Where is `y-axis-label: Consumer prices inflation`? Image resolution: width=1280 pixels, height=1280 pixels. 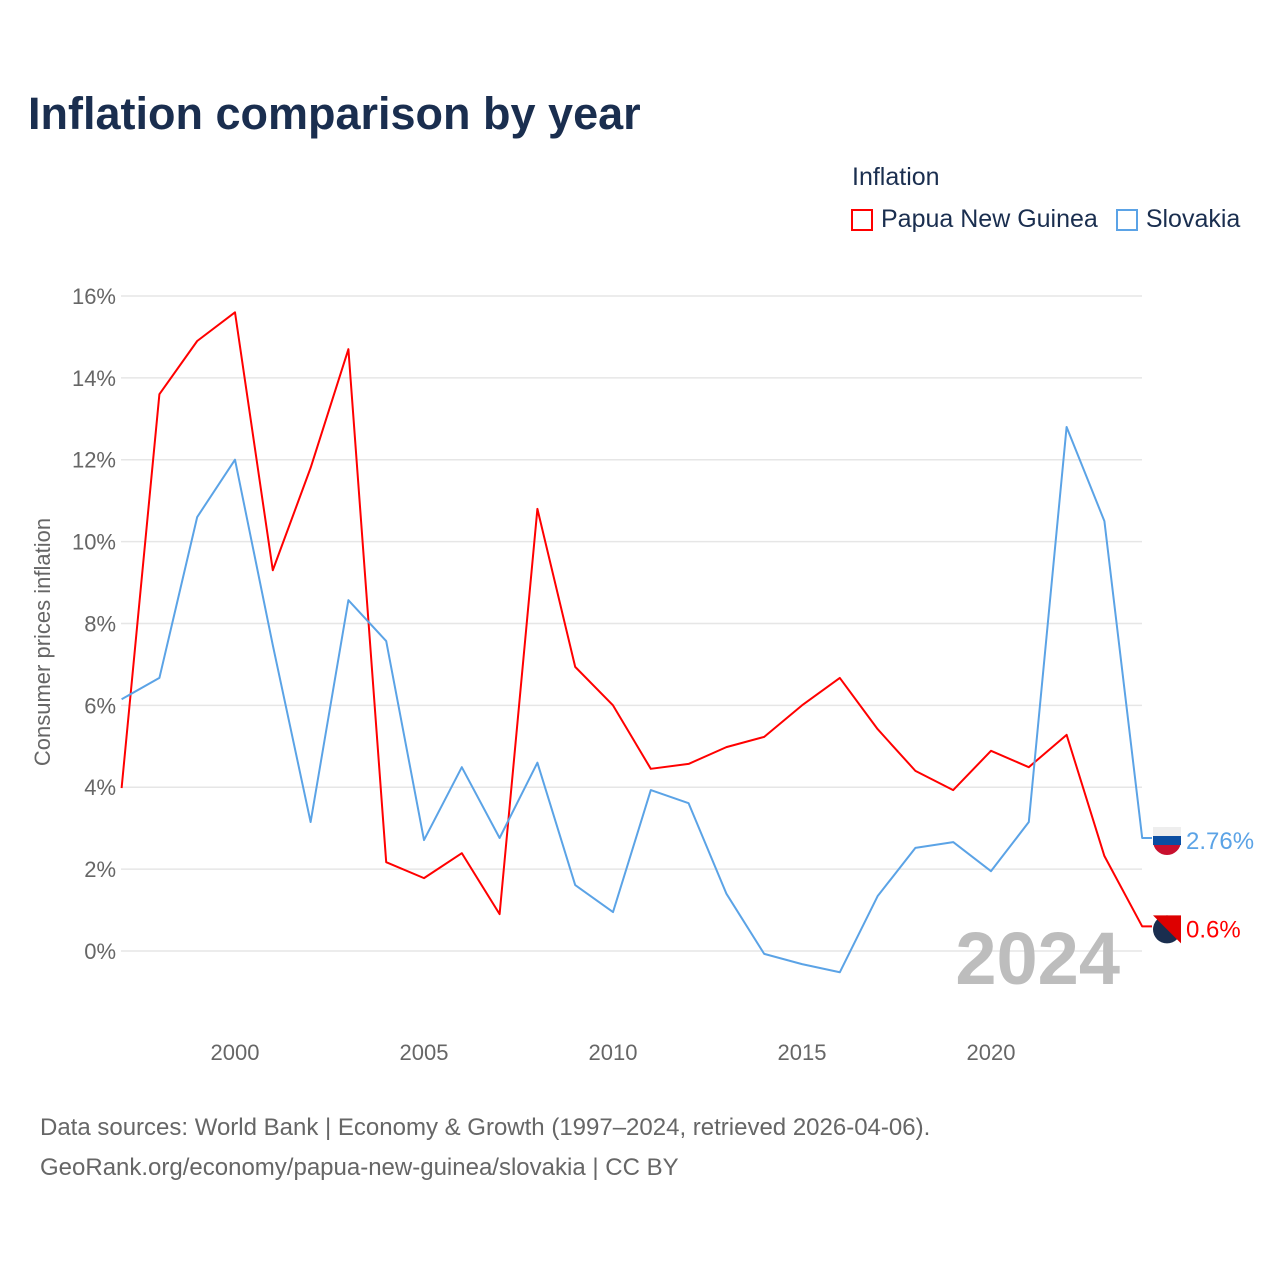
y-axis-label: Consumer prices inflation is located at coordinates (42, 642).